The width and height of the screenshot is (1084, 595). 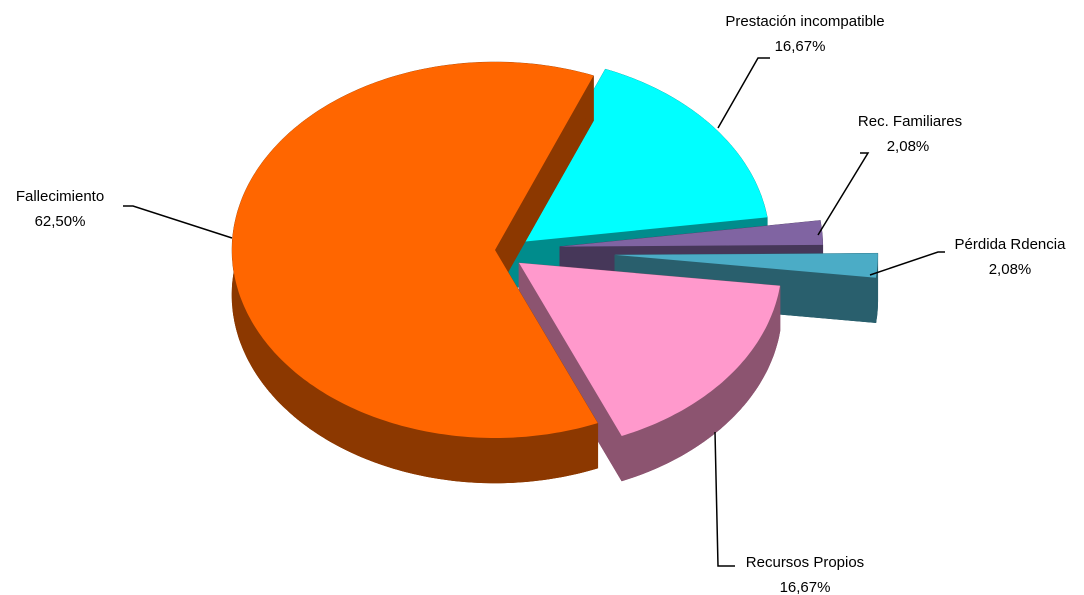 I want to click on slice-label: Prestación incompatible, so click(x=804, y=21).